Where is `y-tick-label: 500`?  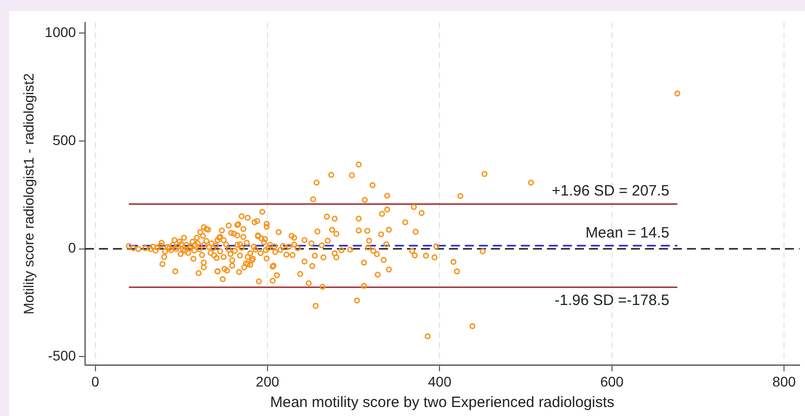
y-tick-label: 500 is located at coordinates (64, 140).